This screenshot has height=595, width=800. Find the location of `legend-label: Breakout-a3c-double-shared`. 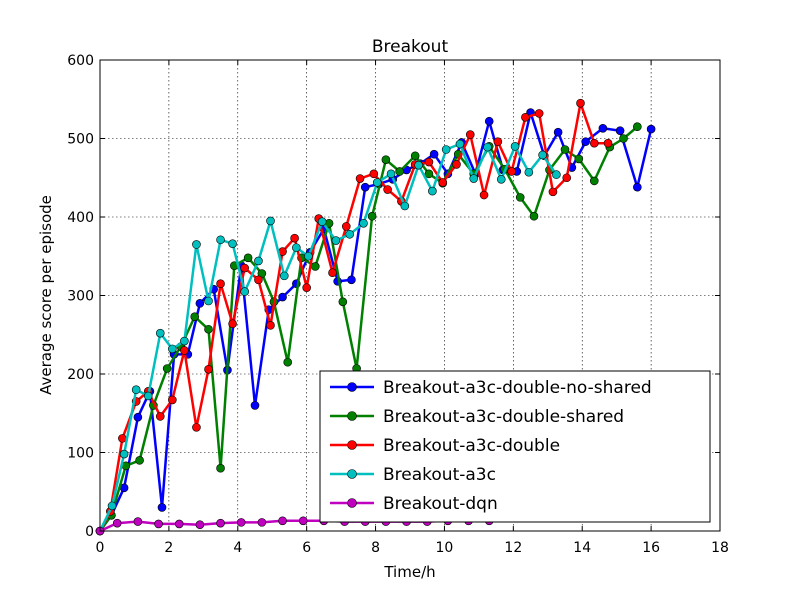

legend-label: Breakout-a3c-double-shared is located at coordinates (503, 417).